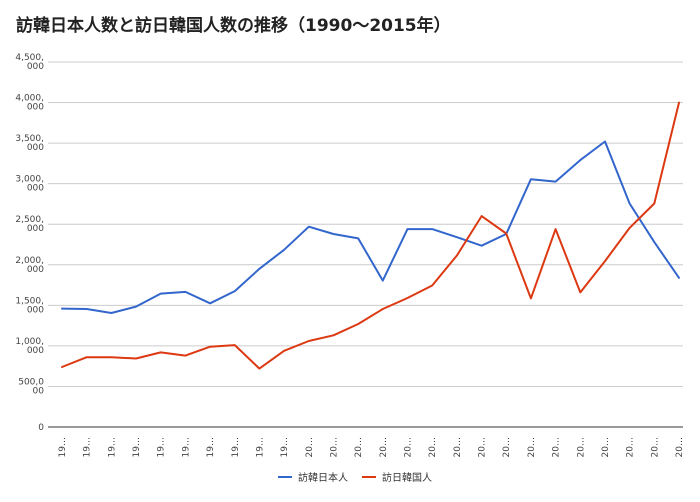  What do you see at coordinates (29, 184) in the screenshot?
I see `y-tick-label: 3,000, 000` at bounding box center [29, 184].